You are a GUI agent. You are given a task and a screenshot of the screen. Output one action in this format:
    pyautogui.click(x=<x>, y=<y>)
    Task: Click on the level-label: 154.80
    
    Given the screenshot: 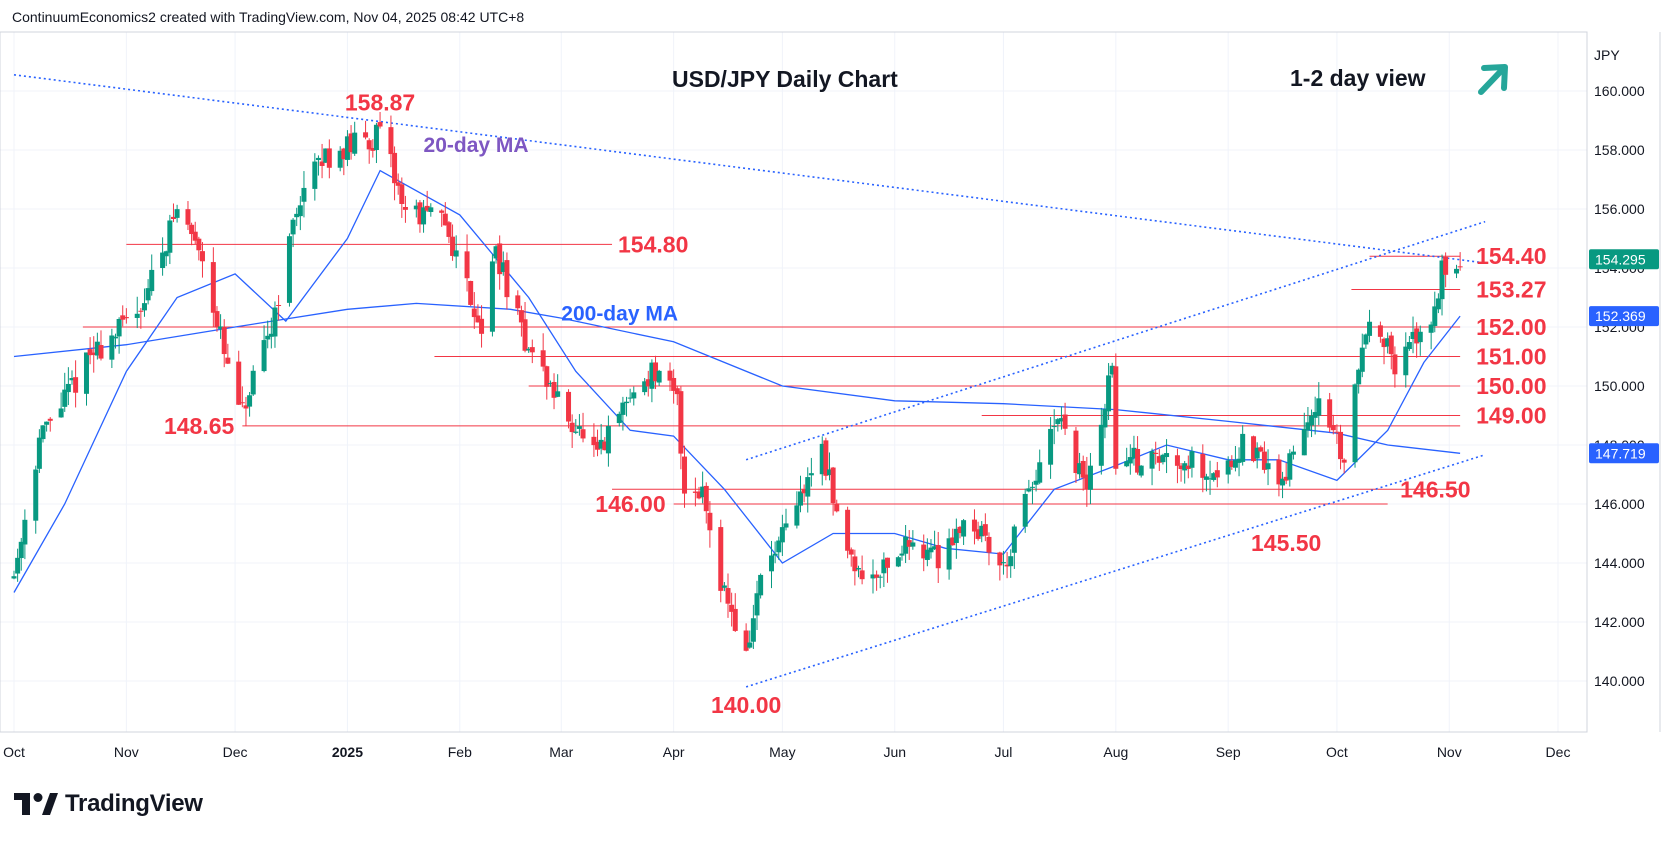 What is the action you would take?
    pyautogui.click(x=653, y=244)
    